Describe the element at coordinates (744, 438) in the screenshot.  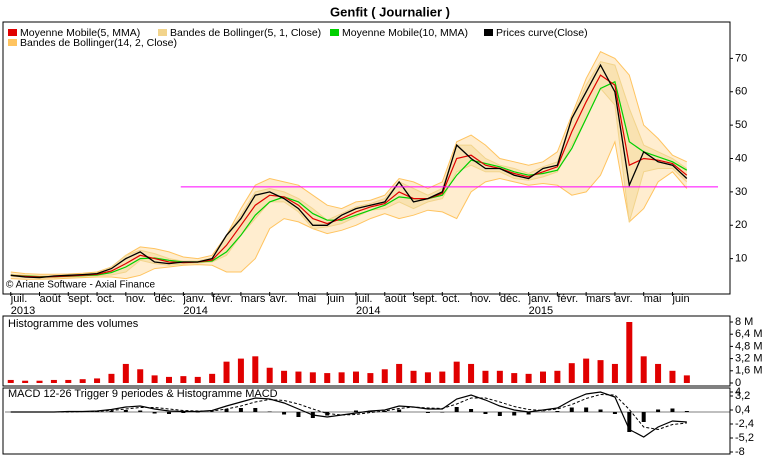
I see `y-tick-label: -5,2` at that location.